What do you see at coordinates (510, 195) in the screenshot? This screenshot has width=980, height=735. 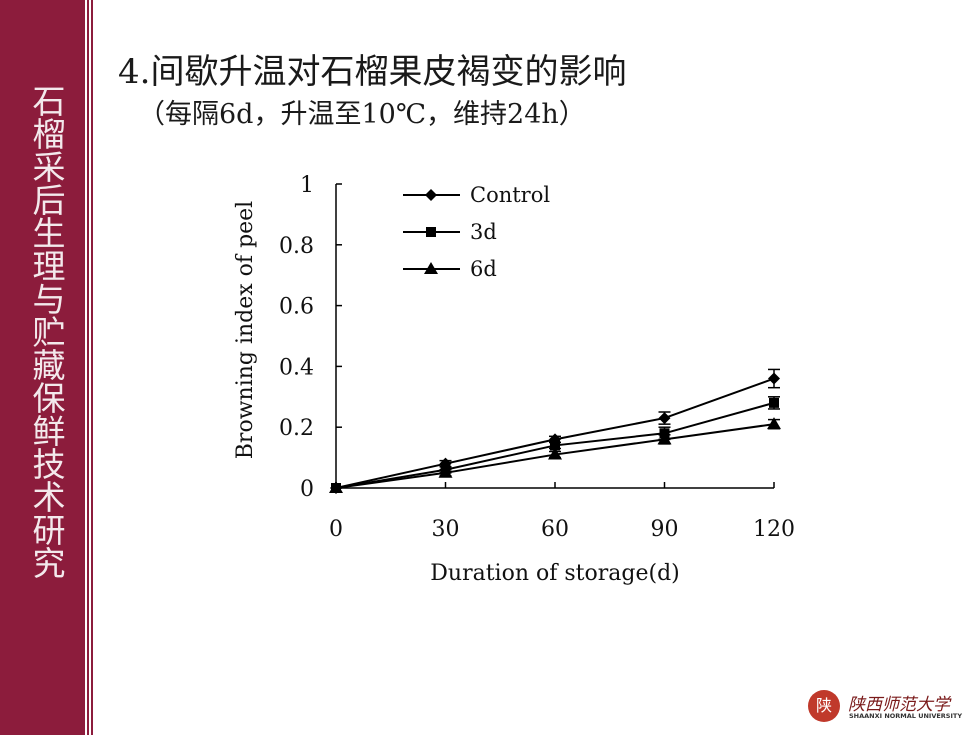 I see `legend-label: Control` at bounding box center [510, 195].